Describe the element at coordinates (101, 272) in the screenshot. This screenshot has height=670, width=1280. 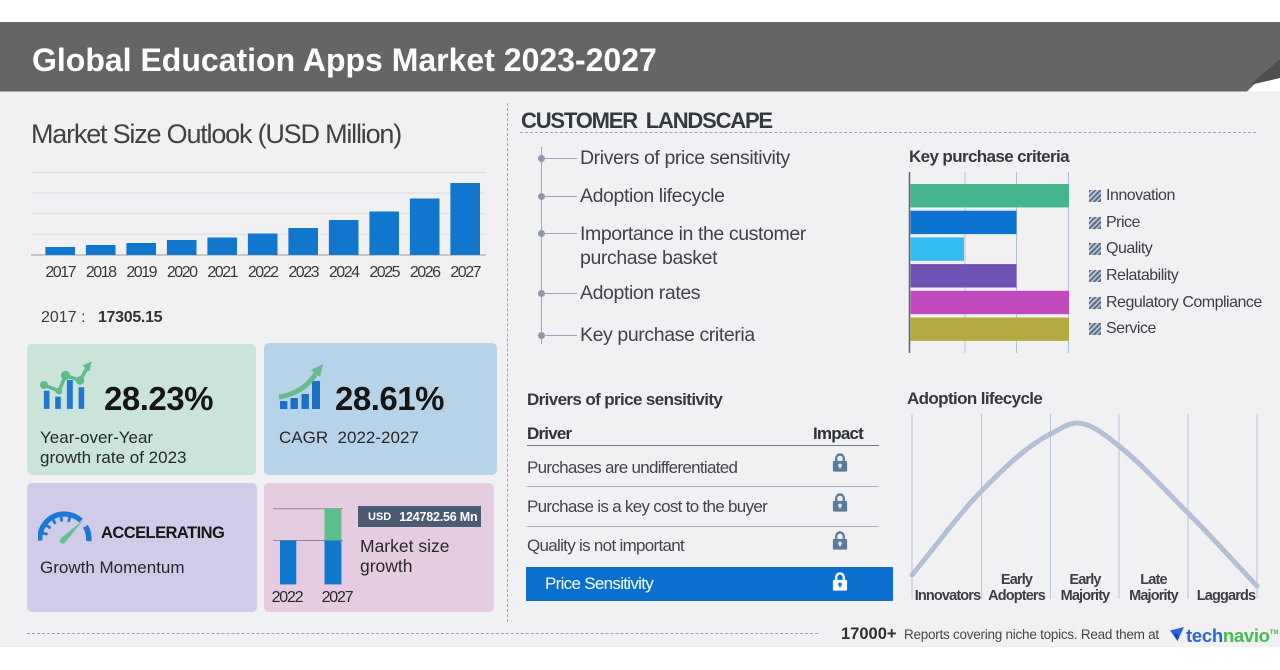
I see `svg-text: 2018` at that location.